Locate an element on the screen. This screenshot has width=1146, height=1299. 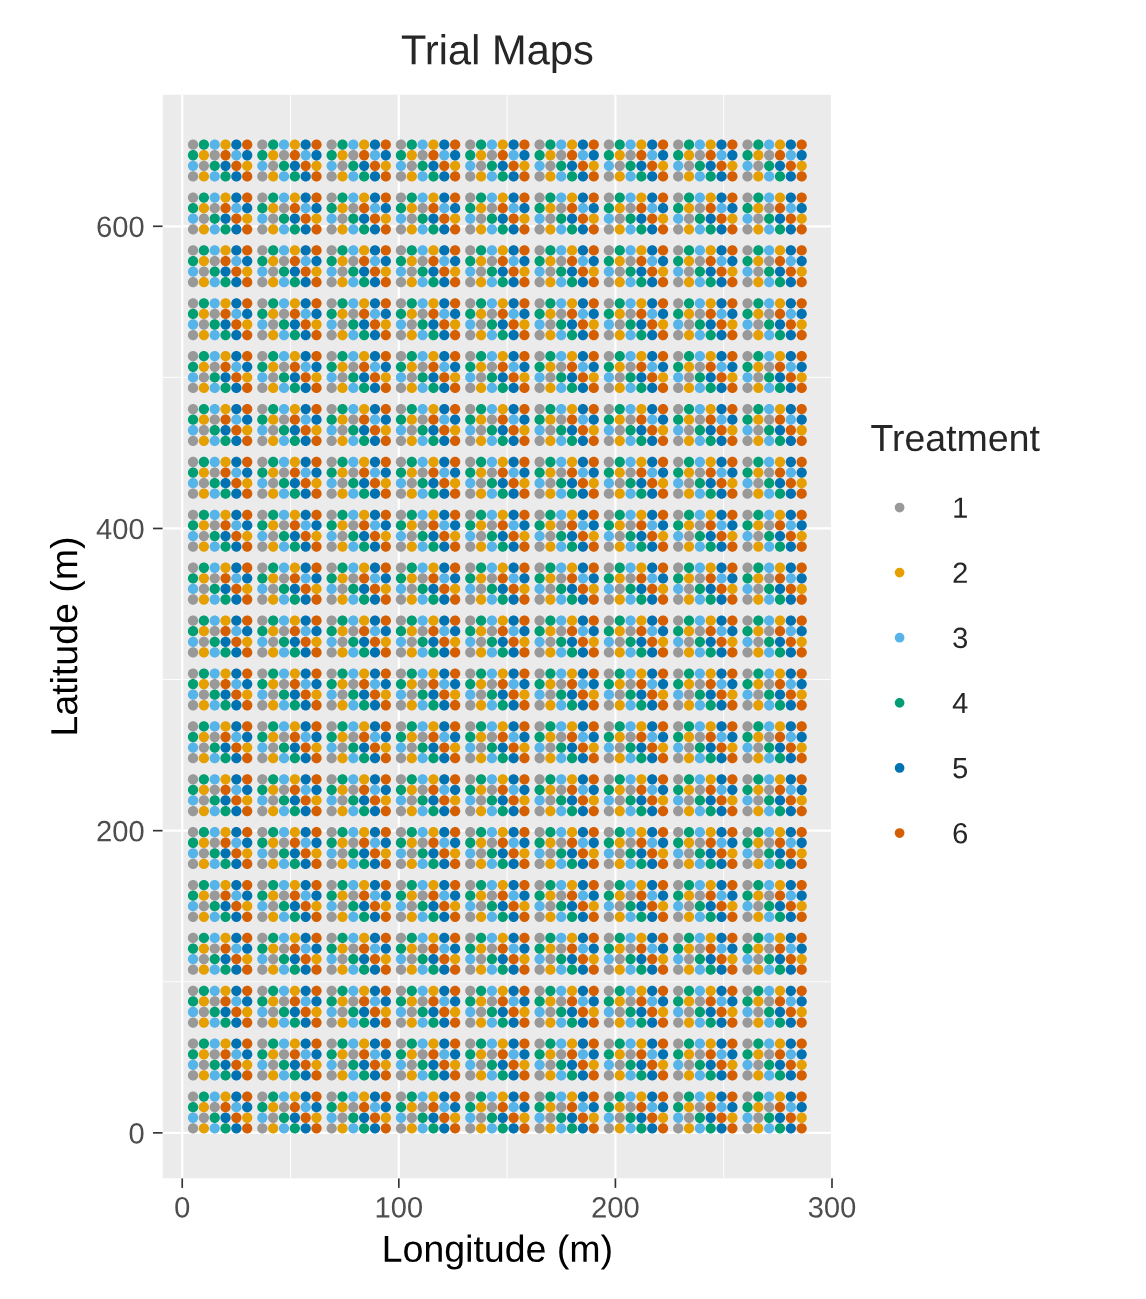
y-axis-title: Latitude (m) is located at coordinates (67, 636).